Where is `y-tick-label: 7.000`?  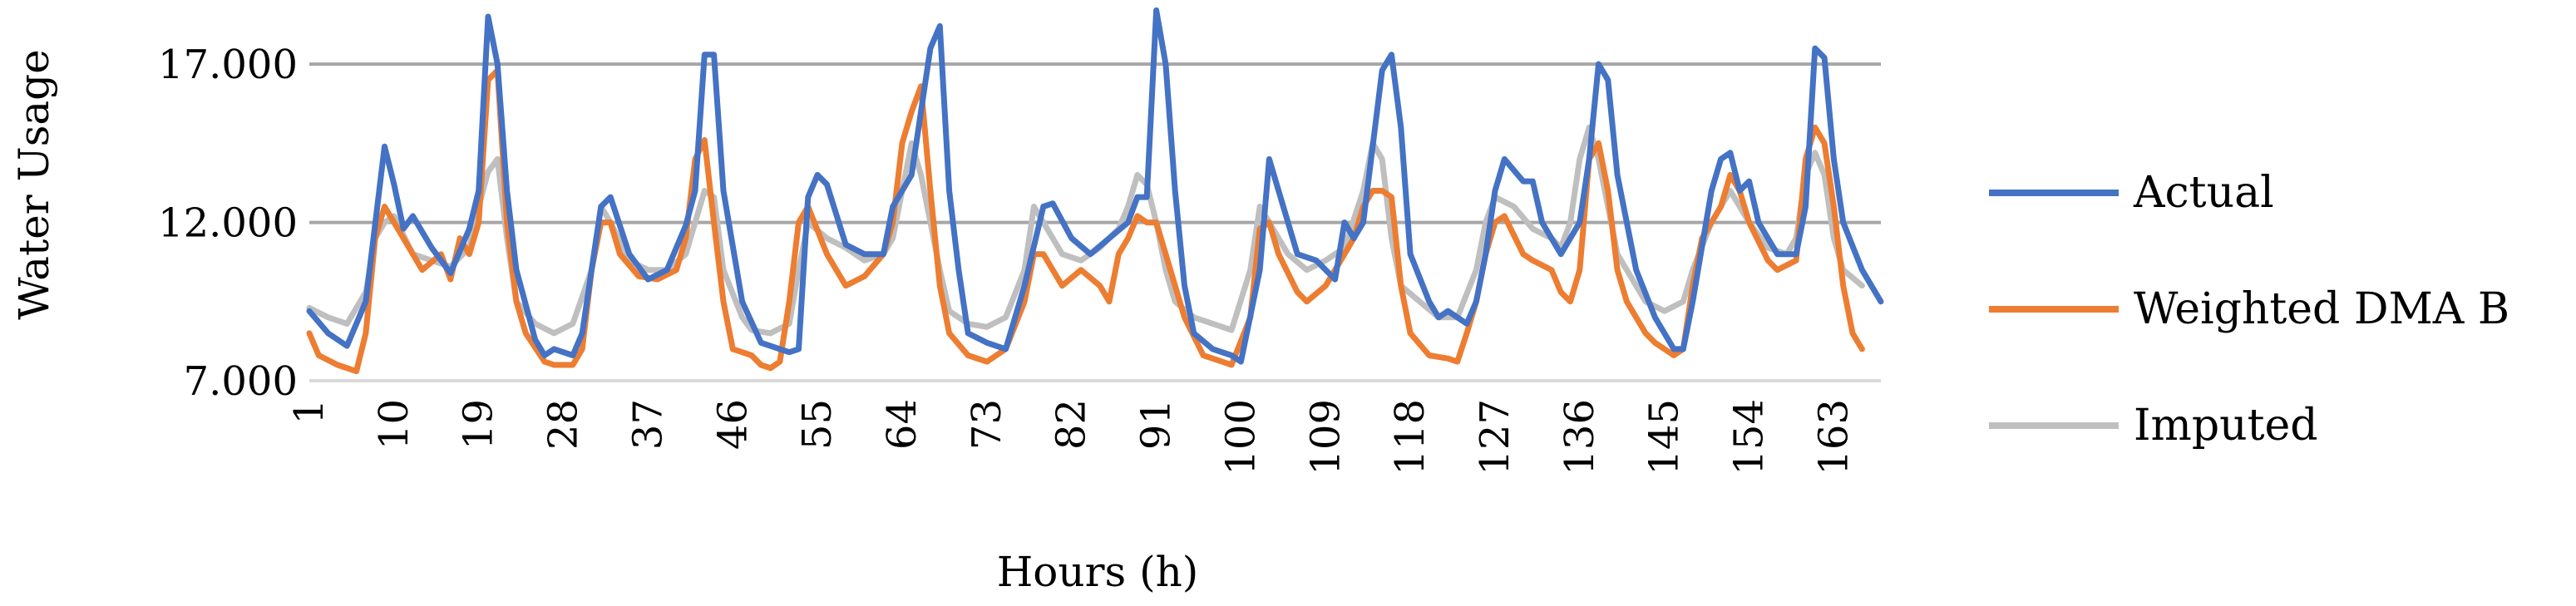
y-tick-label: 7.000 is located at coordinates (241, 381).